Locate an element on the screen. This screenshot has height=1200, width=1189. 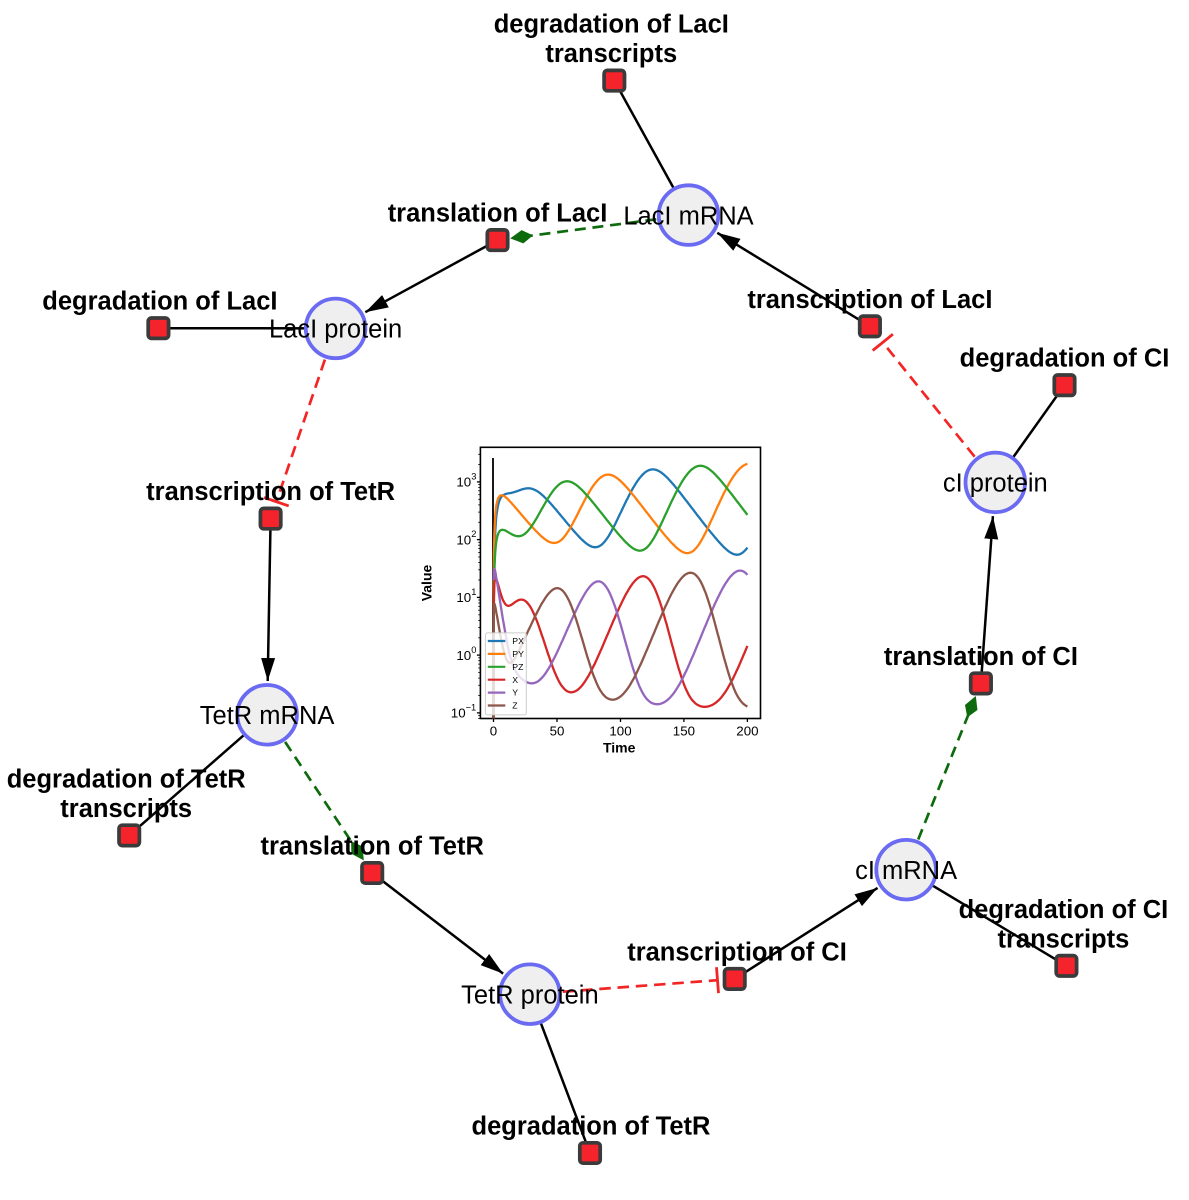
svg-text: −1 is located at coordinates (471, 708).